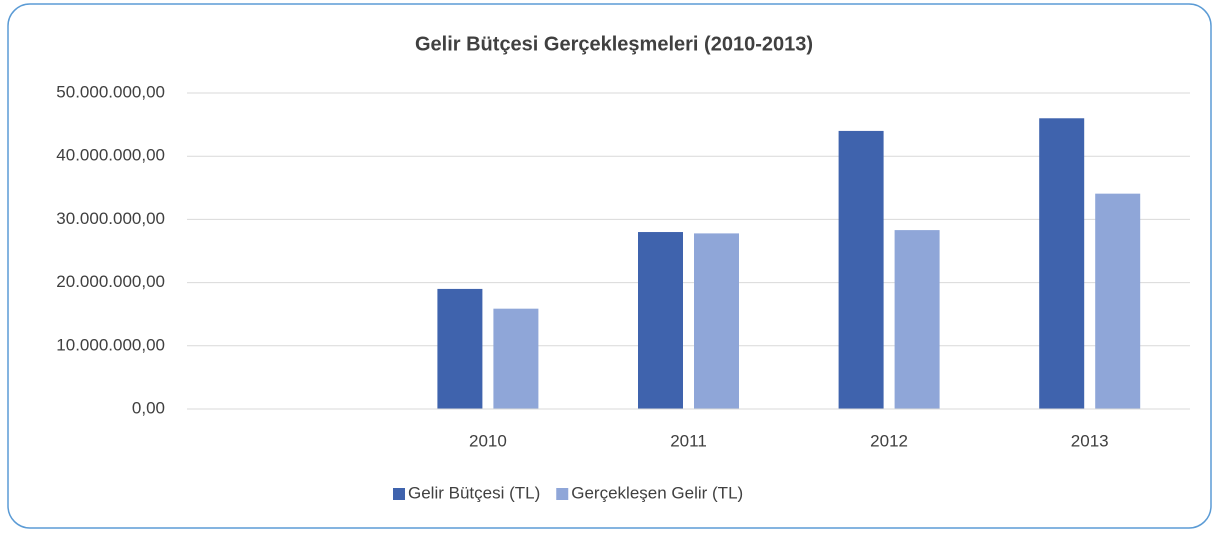 The height and width of the screenshot is (539, 1217). I want to click on y-tick-label: 30.000.000,00, so click(110, 218).